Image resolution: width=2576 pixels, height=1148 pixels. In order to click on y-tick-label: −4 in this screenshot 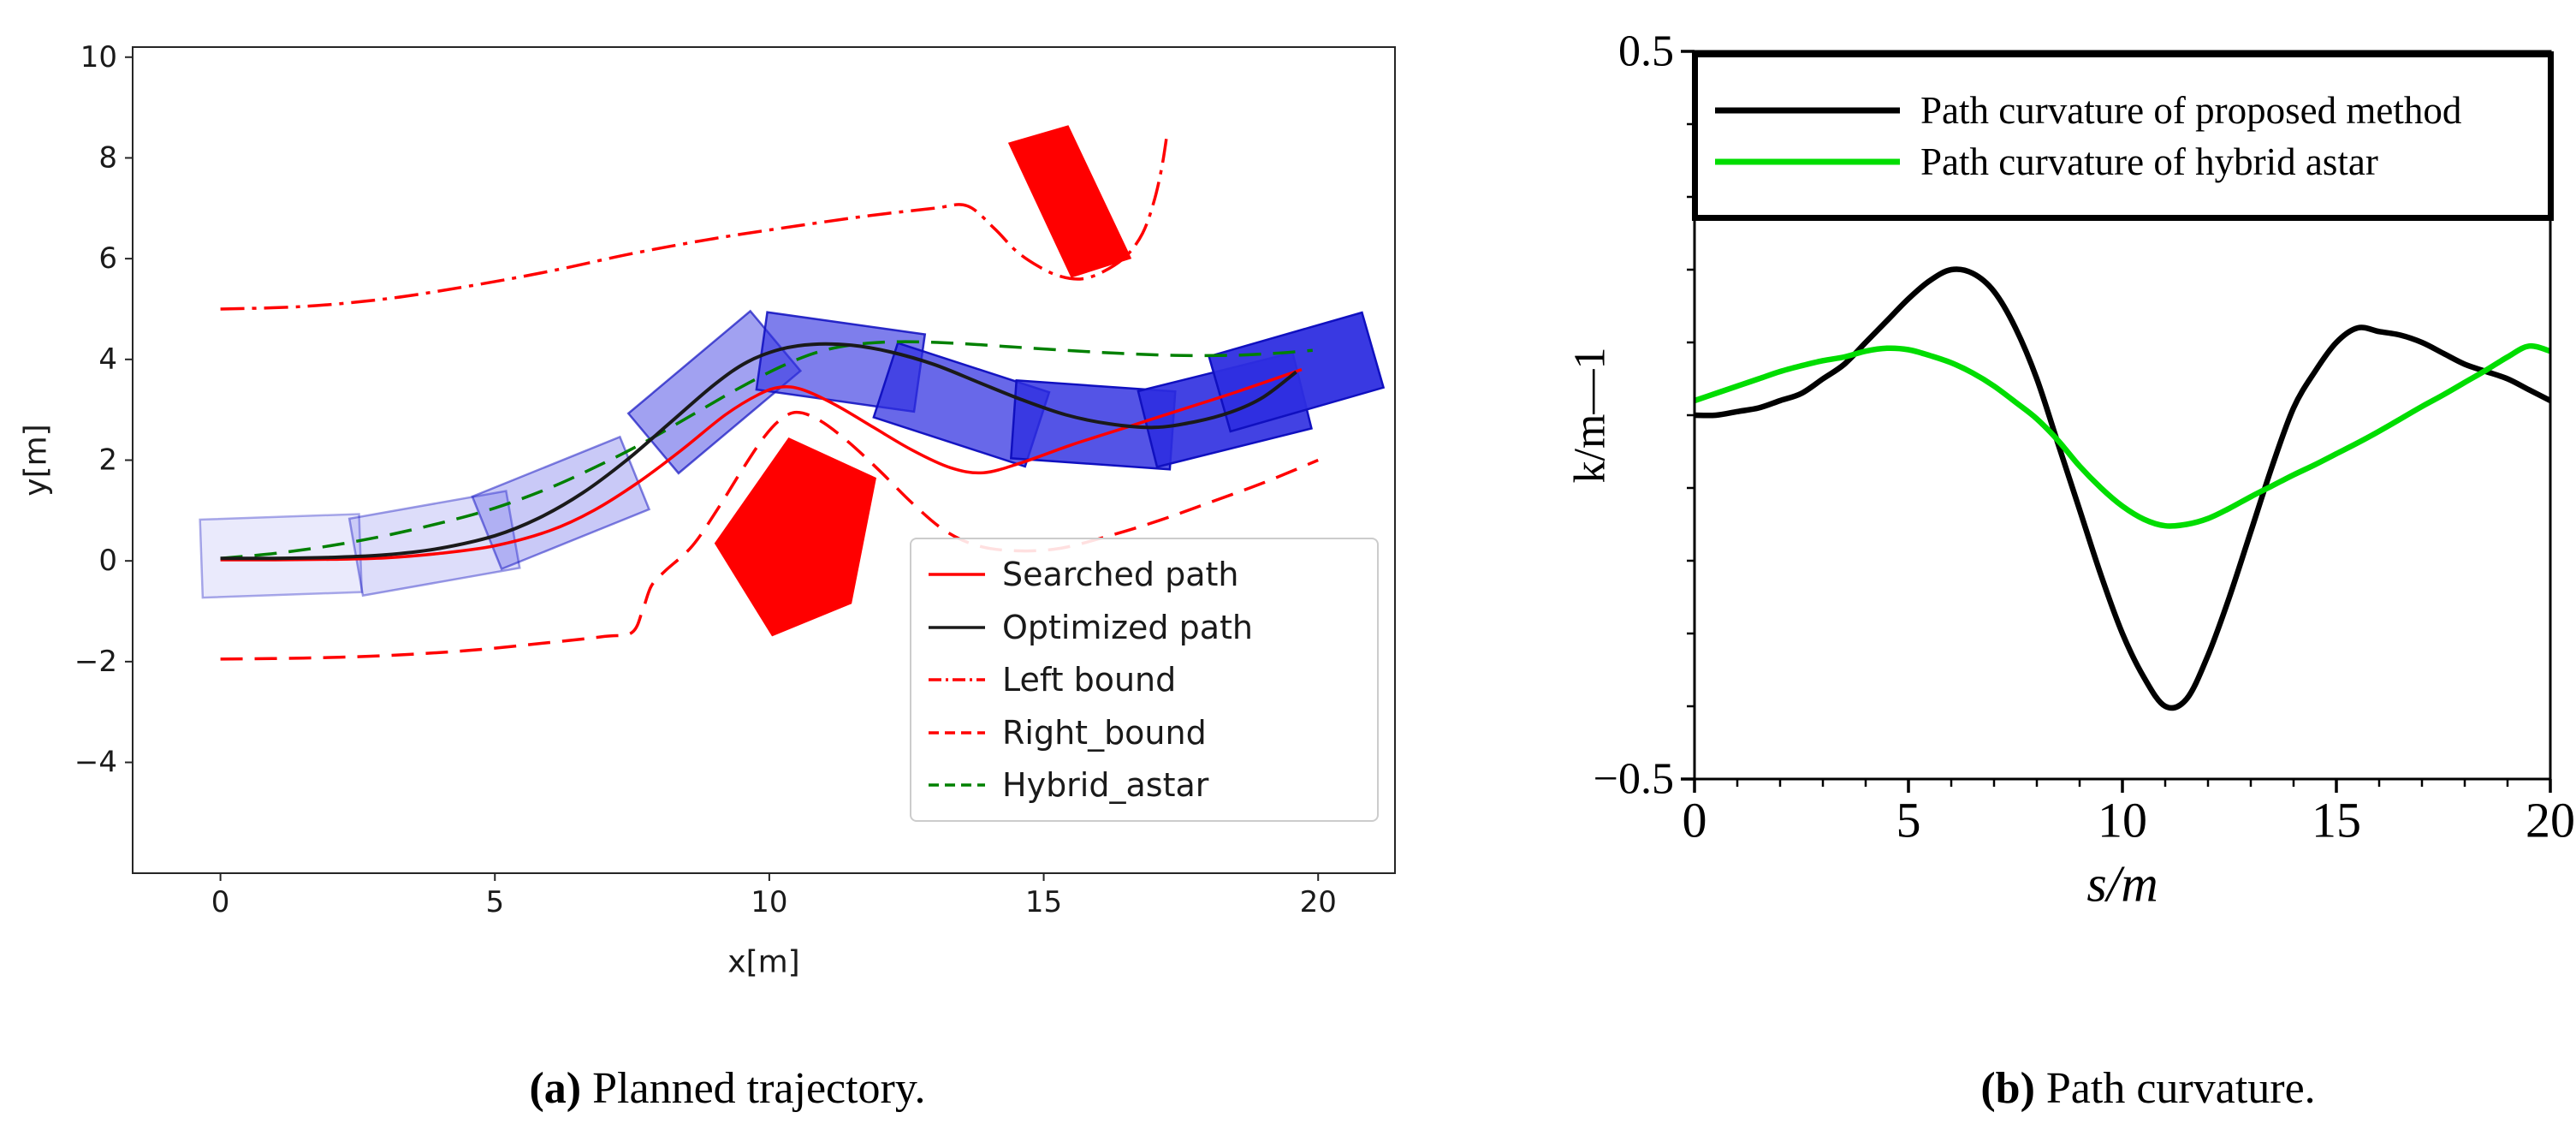, I will do `click(95, 763)`.